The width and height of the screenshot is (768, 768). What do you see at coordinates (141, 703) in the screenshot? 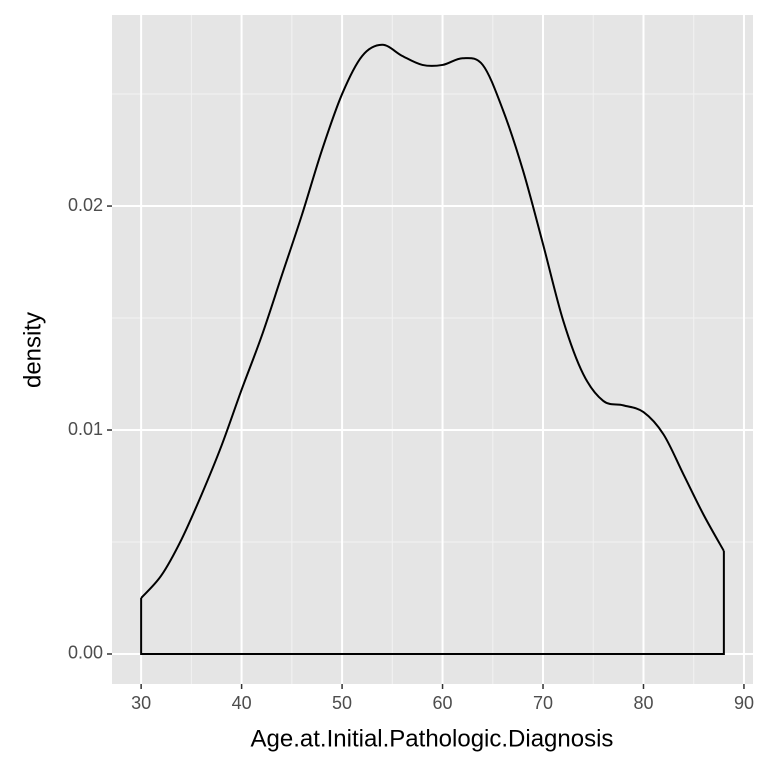
I see `x-tick-label: 30` at bounding box center [141, 703].